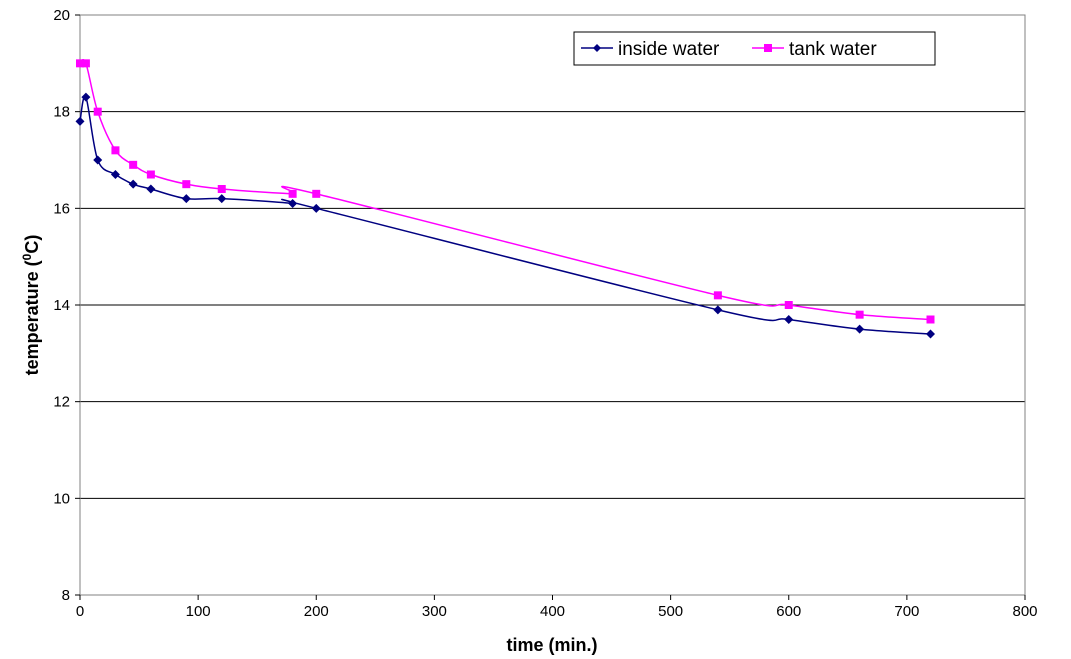 The image size is (1071, 659). I want to click on y-tick-label-20: 20, so click(61, 15).